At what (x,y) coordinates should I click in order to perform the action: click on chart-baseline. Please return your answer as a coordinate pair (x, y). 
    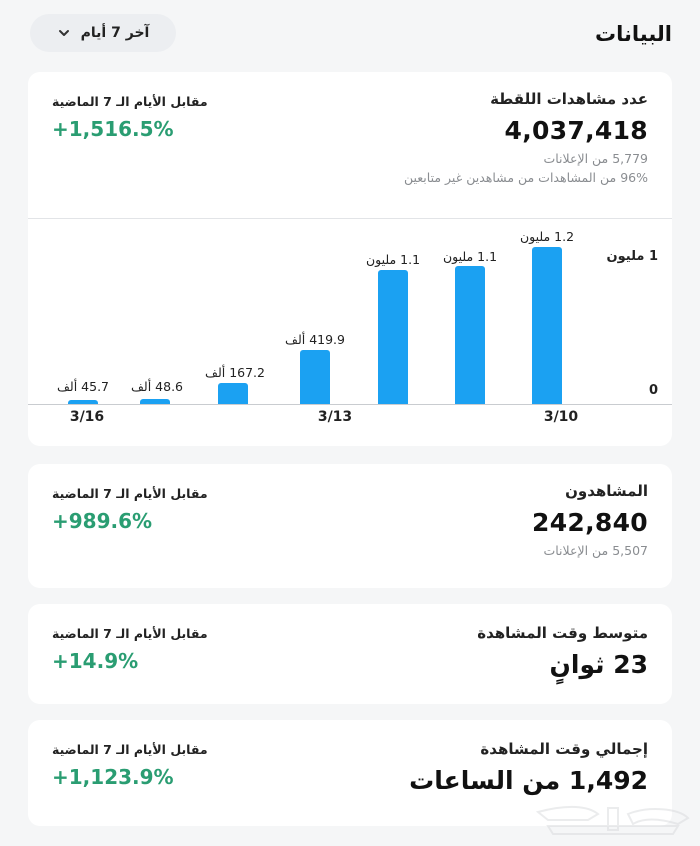
    Looking at the image, I should click on (350, 404).